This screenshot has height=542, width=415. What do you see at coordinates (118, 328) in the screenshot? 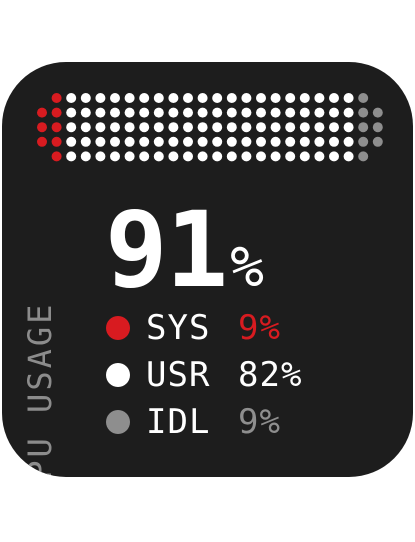
I see `sys-color-dot` at bounding box center [118, 328].